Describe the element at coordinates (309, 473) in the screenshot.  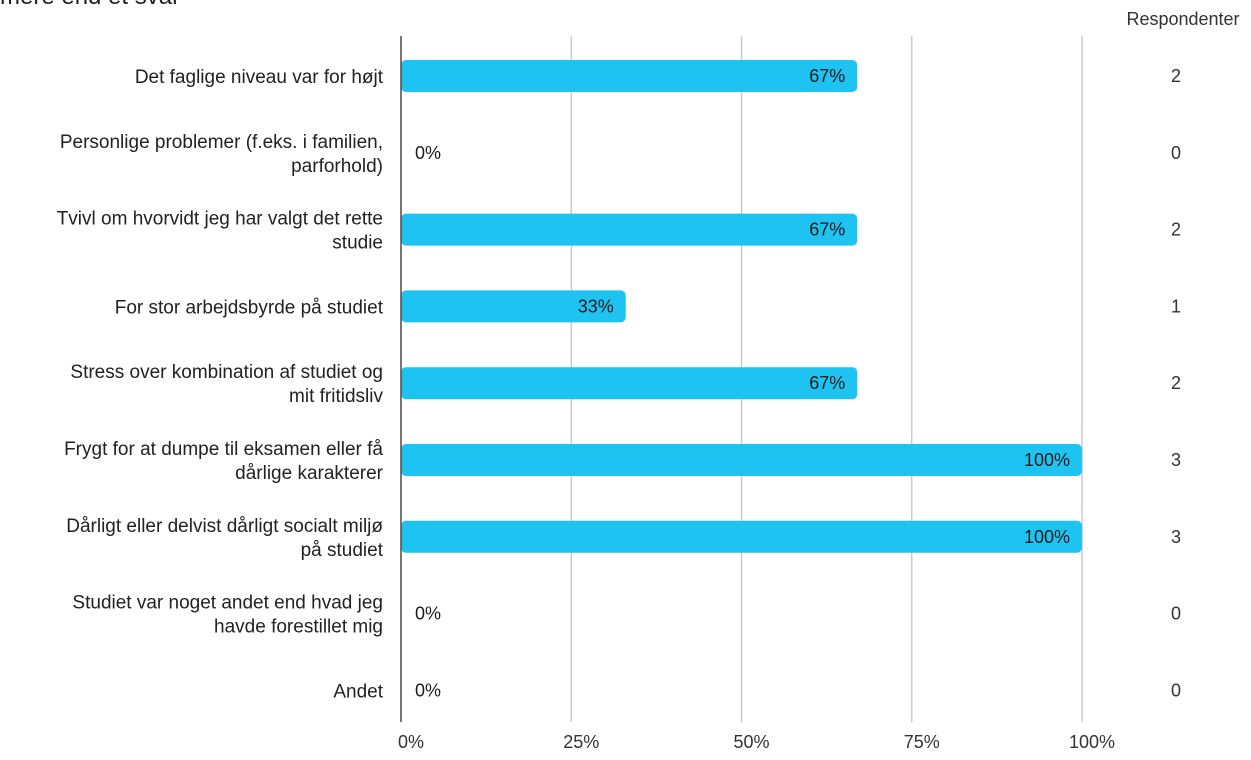
I see `category-label-5-line-1: dårlige karakterer` at that location.